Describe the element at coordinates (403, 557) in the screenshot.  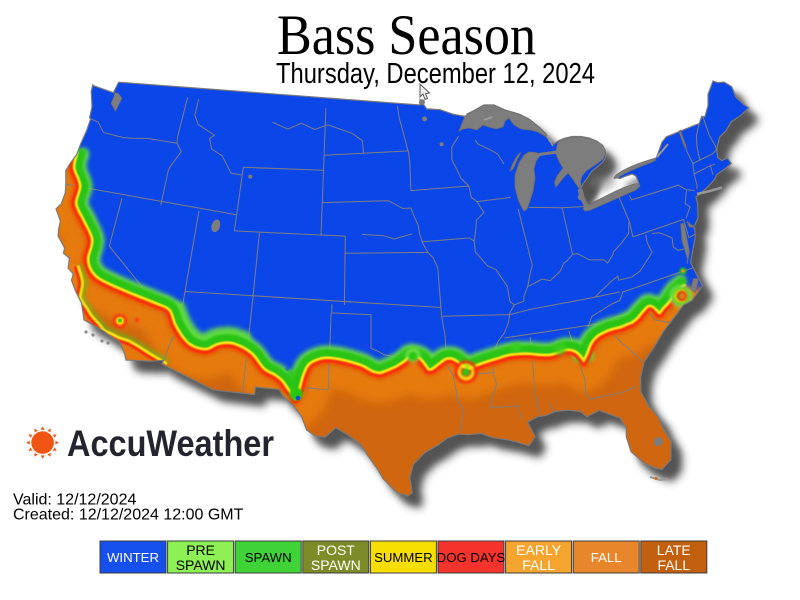
I see `svg-text: SUMMER` at that location.